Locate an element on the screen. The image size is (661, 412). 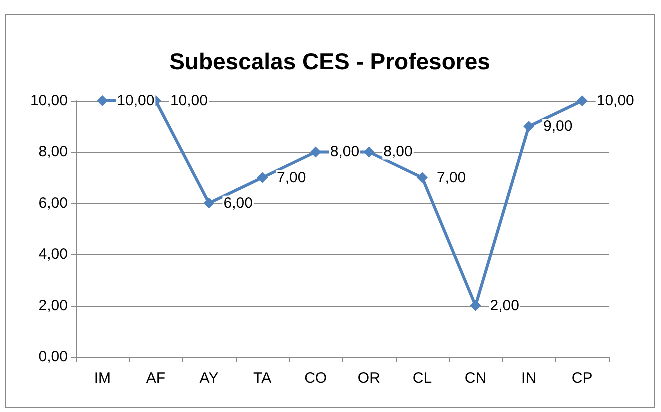
x-tick-label: CL is located at coordinates (422, 378).